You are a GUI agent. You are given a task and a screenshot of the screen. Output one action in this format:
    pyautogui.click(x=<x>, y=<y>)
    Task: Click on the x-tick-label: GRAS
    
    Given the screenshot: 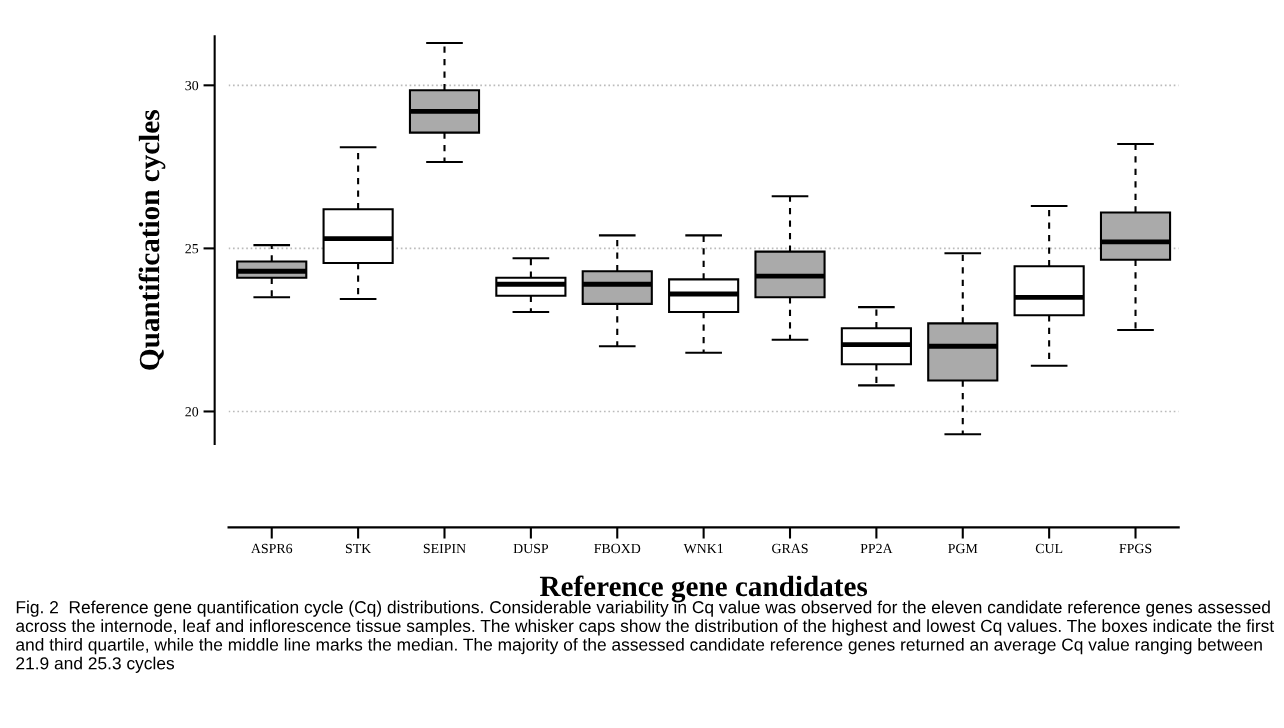 What is the action you would take?
    pyautogui.click(x=790, y=548)
    